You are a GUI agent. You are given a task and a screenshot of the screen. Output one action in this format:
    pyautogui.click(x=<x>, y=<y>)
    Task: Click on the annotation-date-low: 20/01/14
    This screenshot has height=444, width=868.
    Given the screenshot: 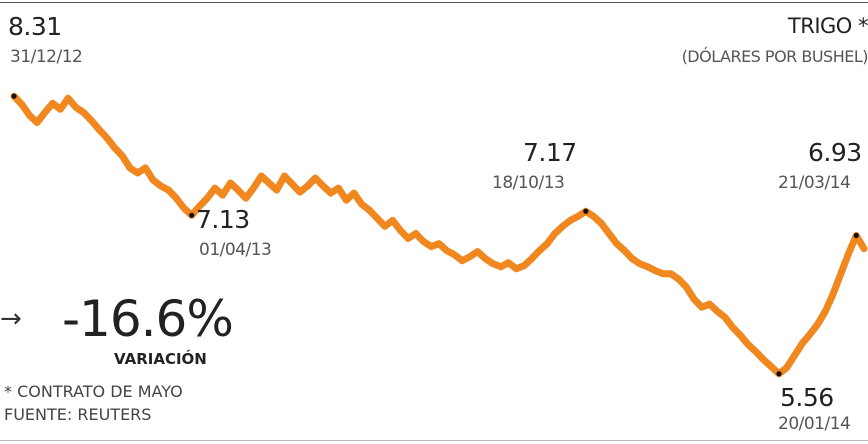 What is the action you would take?
    pyautogui.click(x=814, y=424)
    